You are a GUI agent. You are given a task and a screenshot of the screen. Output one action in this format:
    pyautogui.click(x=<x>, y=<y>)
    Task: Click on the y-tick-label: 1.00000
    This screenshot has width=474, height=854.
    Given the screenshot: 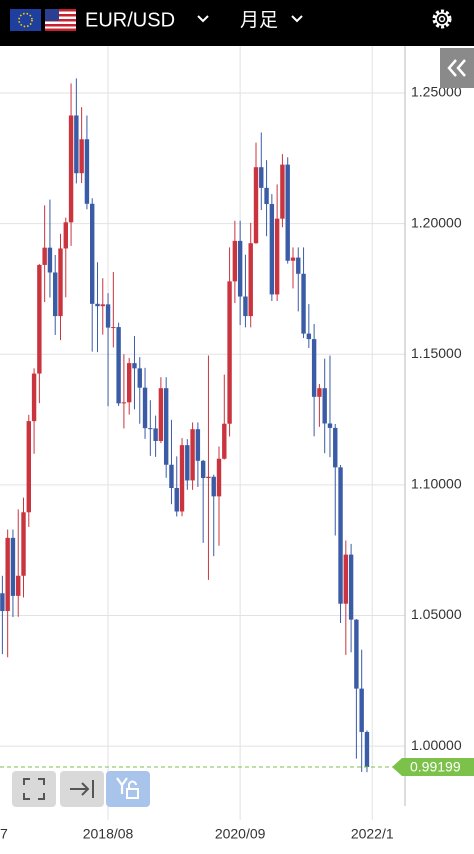 What is the action you would take?
    pyautogui.click(x=436, y=745)
    